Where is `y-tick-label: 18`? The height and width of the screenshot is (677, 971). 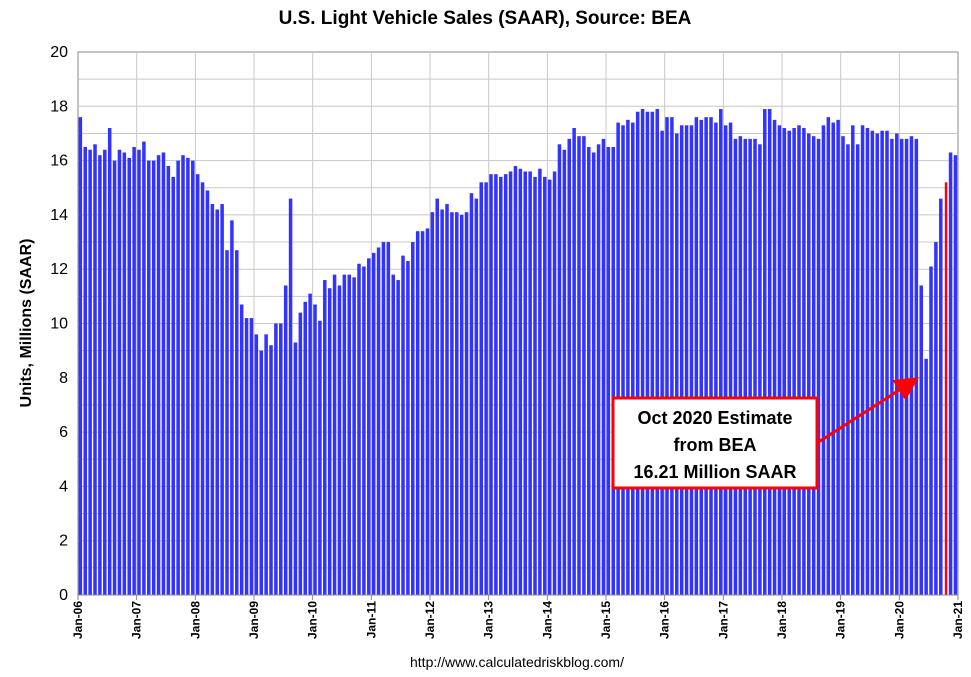
y-tick-label: 18 is located at coordinates (59, 106).